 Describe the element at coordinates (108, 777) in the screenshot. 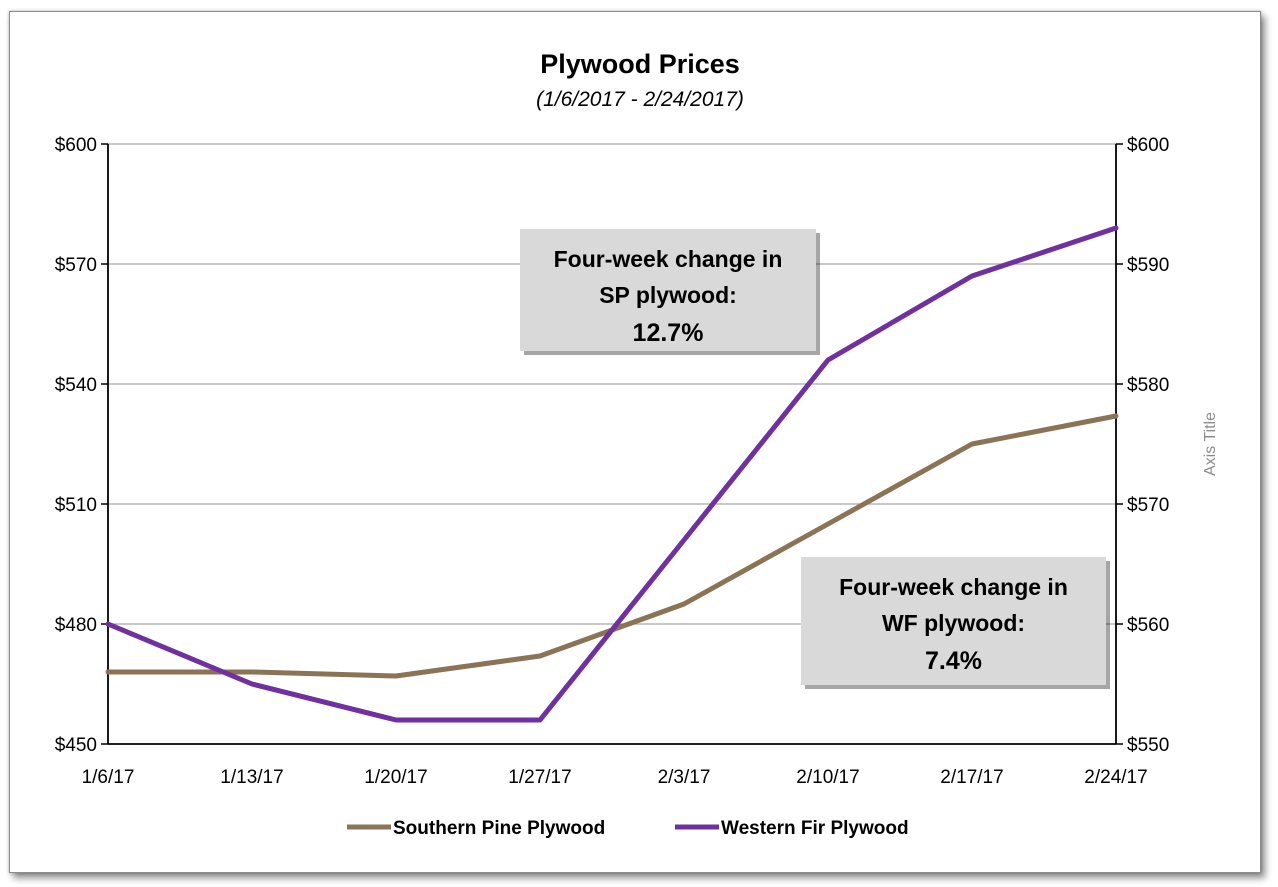

I see `x-axis-tick-label: 1/6/17` at that location.